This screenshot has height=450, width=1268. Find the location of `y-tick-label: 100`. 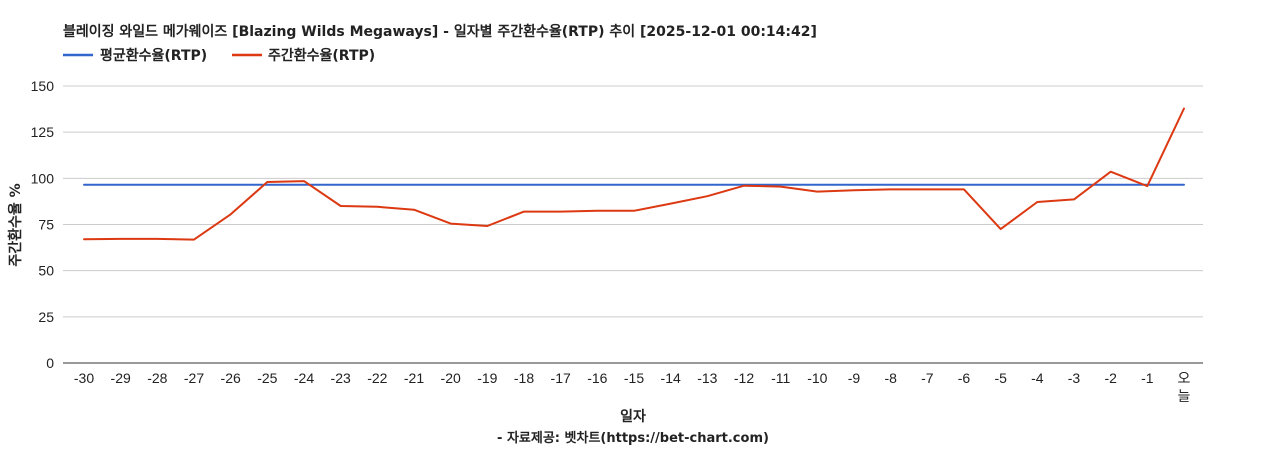

y-tick-label: 100 is located at coordinates (43, 178).